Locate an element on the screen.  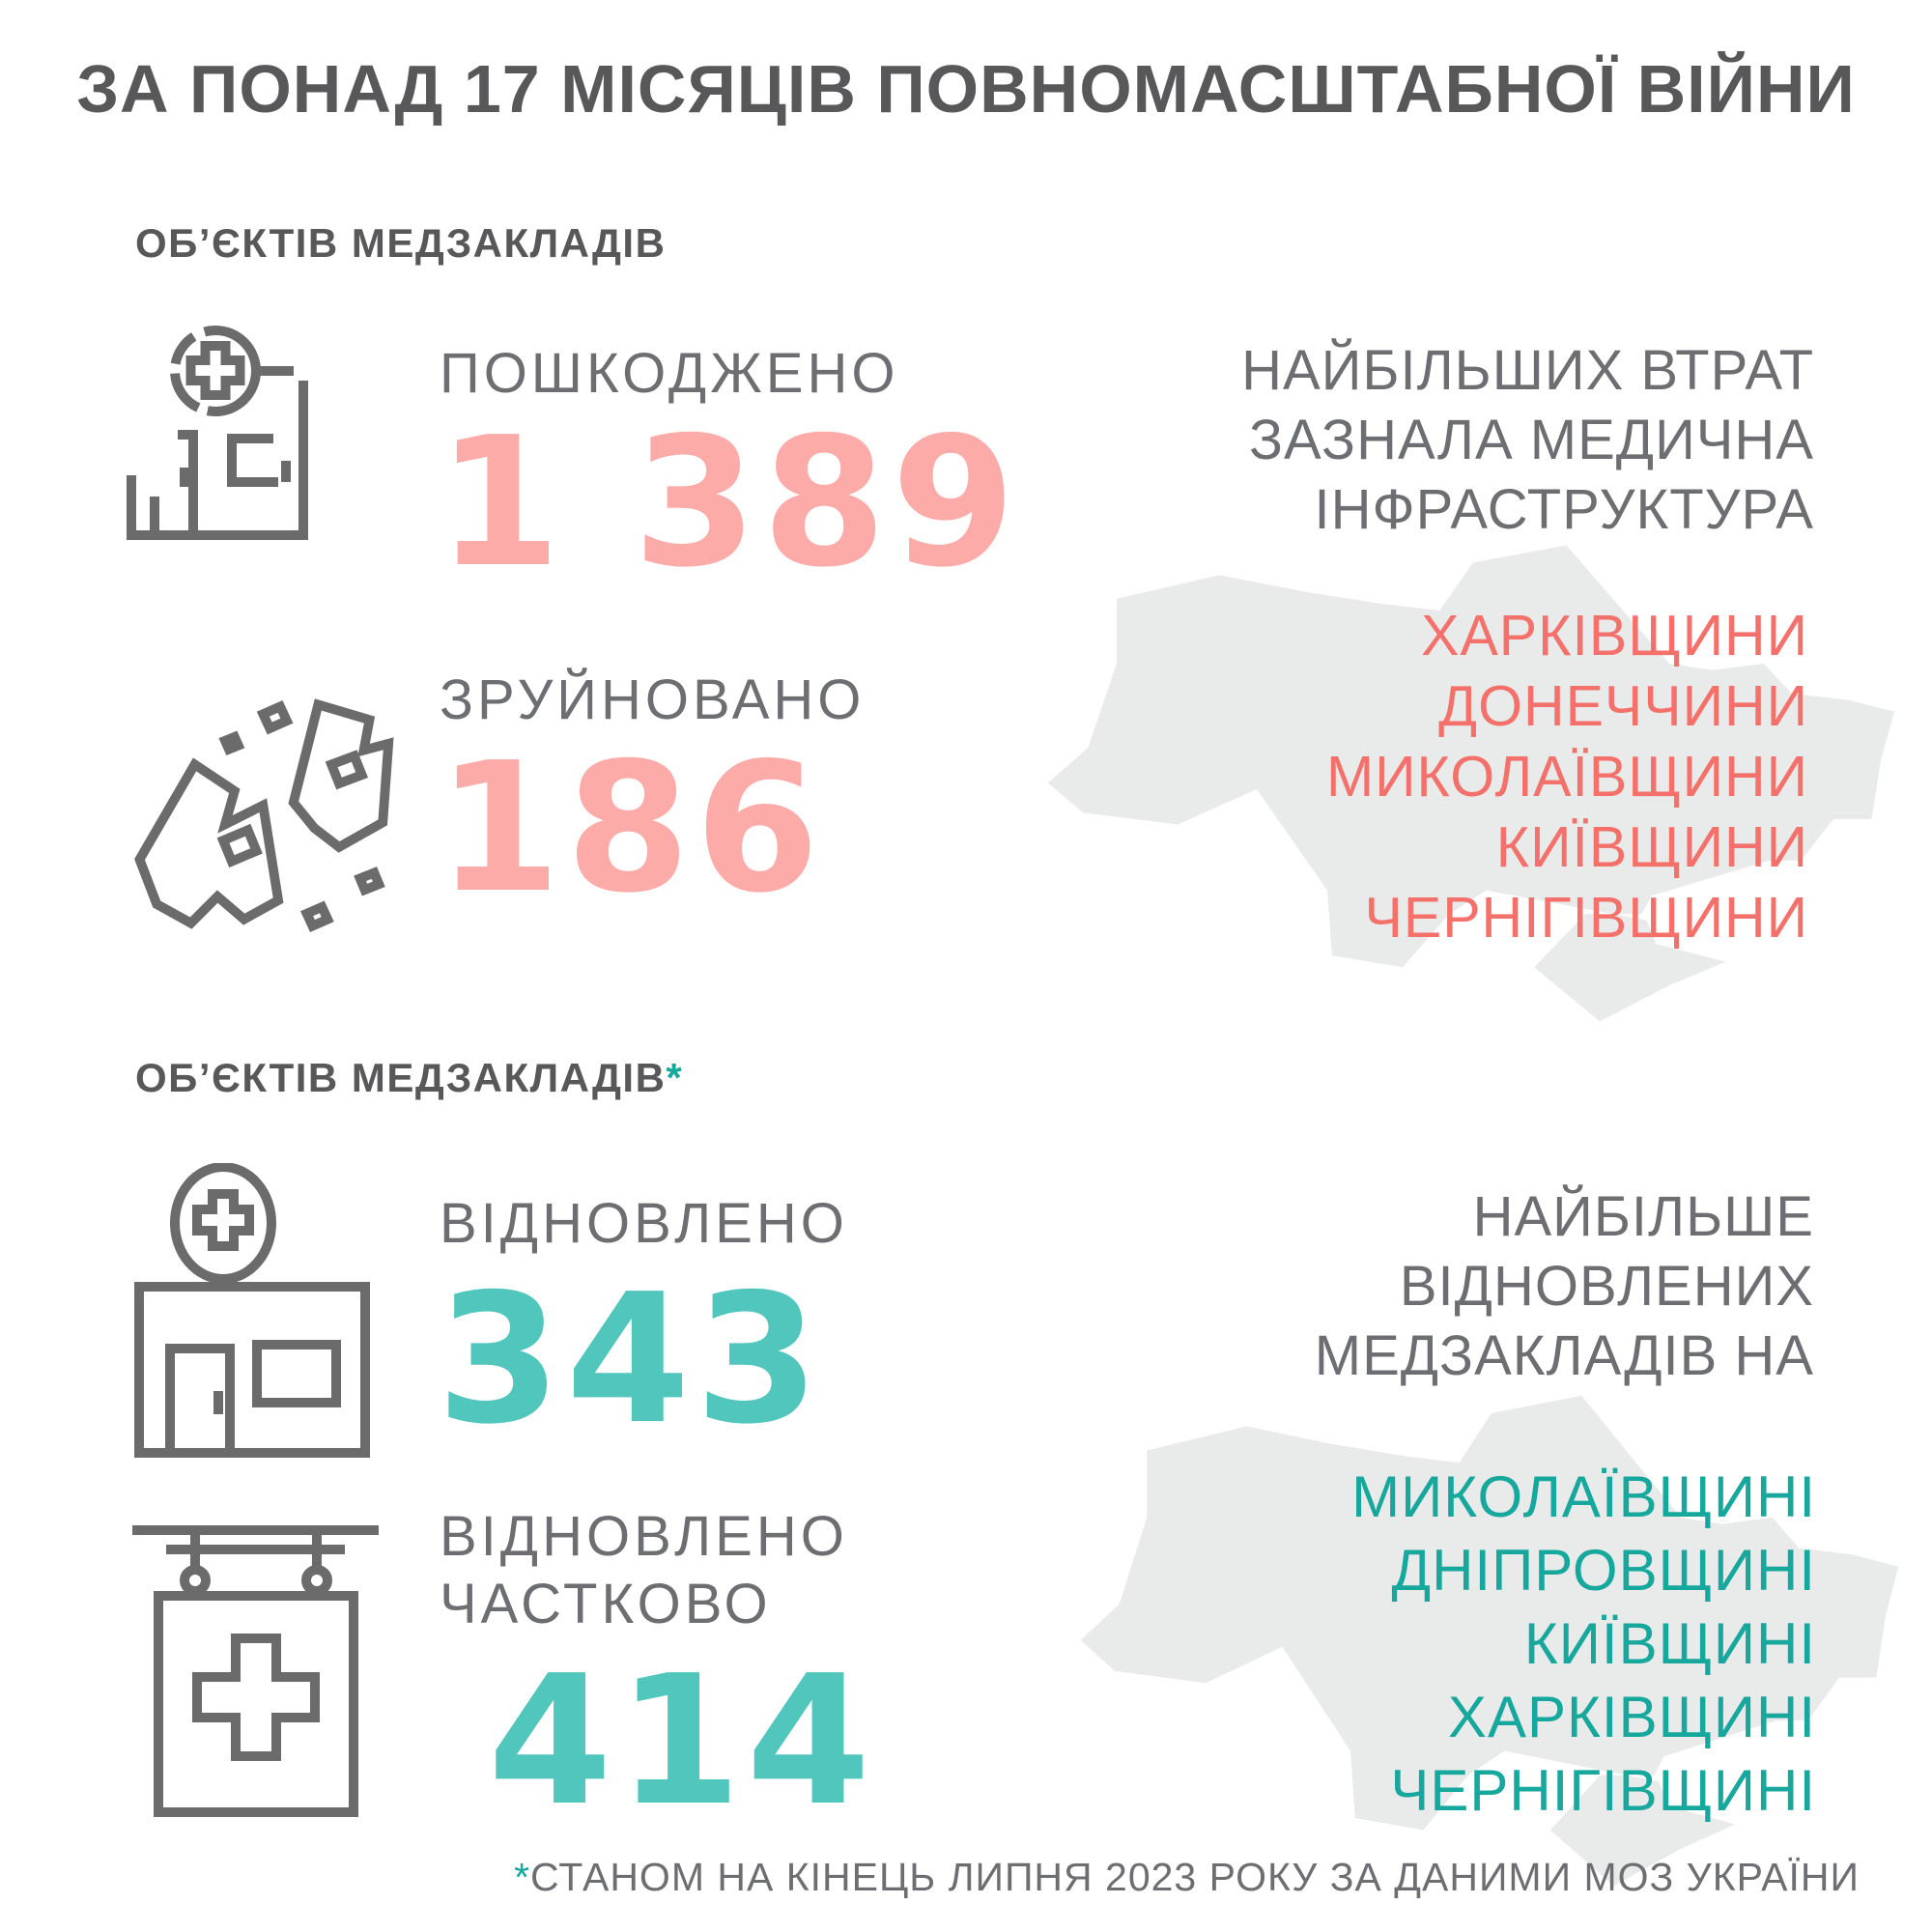
section-restored-asterisk: * is located at coordinates (675, 1077).